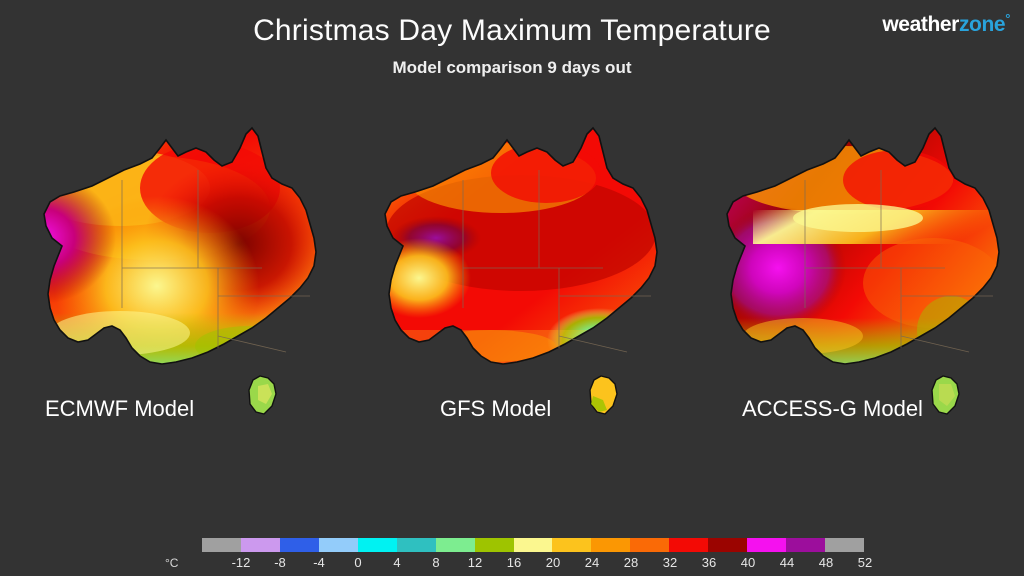 The image size is (1024, 576). Describe the element at coordinates (241, 562) in the screenshot. I see `colorbar-tick--12: -12` at that location.